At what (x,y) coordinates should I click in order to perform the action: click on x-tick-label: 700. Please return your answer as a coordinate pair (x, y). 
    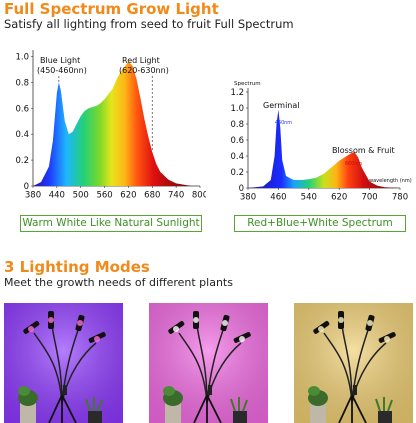
    Looking at the image, I should click on (369, 198).